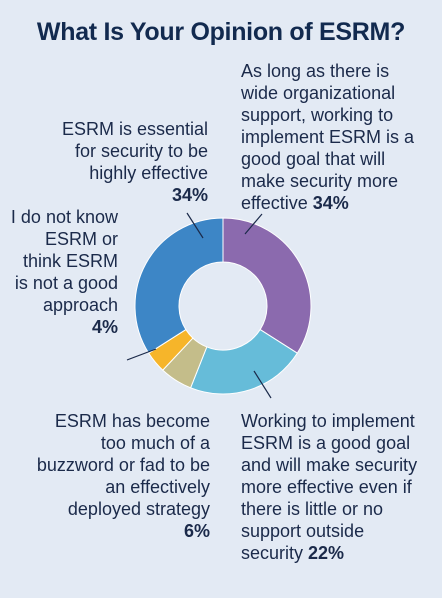 The width and height of the screenshot is (442, 598). What do you see at coordinates (196, 531) in the screenshot?
I see `label-buzzword-pct: 6%` at bounding box center [196, 531].